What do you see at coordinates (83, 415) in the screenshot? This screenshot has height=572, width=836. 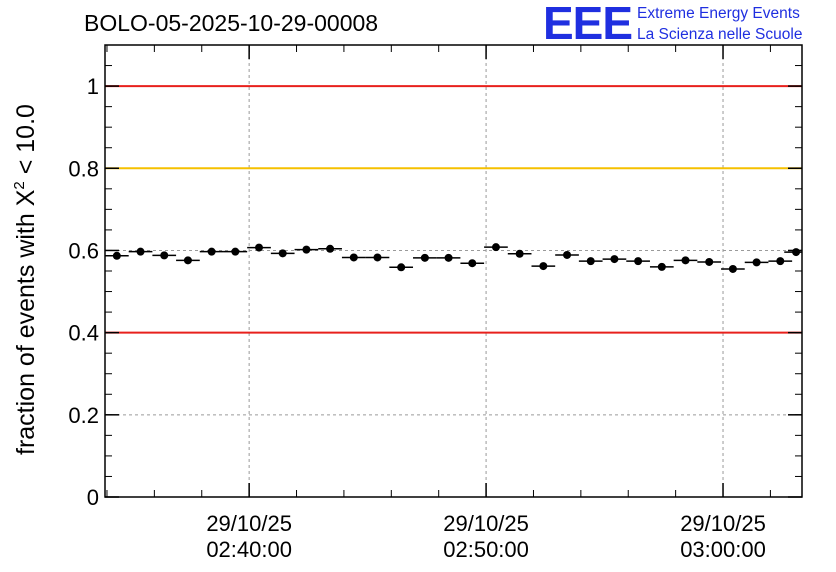 I see `y-tick-label: 0.2` at bounding box center [83, 415].